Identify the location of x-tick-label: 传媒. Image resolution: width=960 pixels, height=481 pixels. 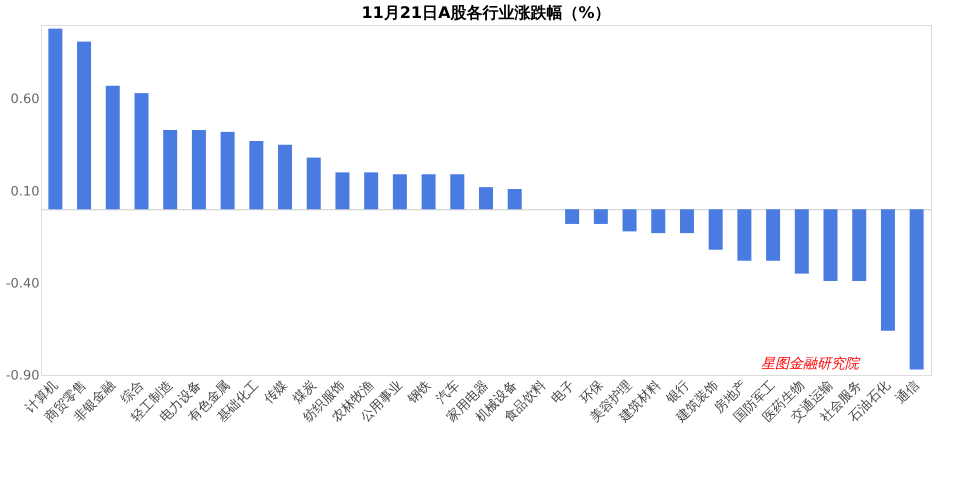
(276, 393).